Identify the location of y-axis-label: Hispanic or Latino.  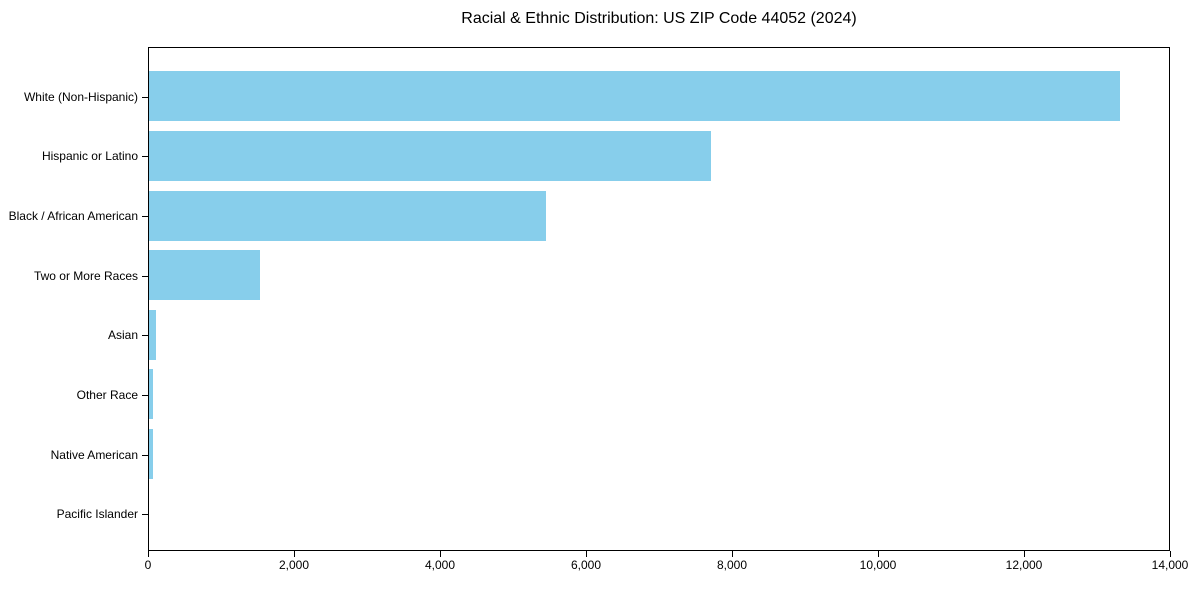
(89, 156).